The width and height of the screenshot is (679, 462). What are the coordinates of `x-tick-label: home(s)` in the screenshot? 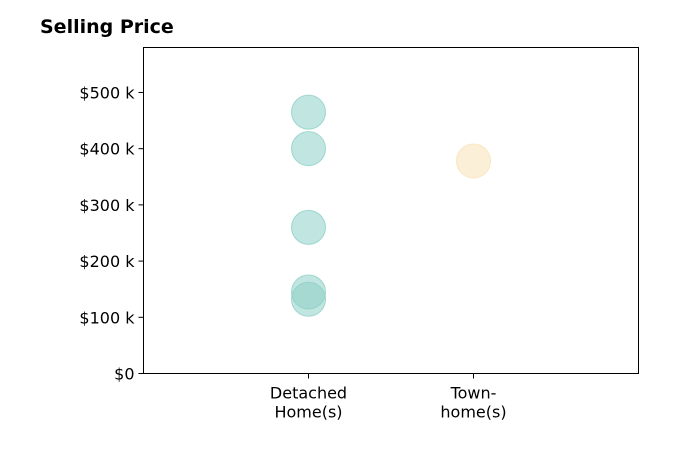 It's located at (473, 412).